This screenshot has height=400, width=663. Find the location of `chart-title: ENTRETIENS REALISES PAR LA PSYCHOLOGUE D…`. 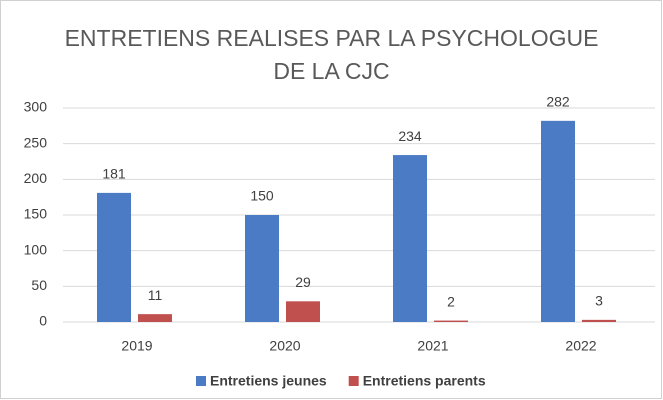

chart-title: ENTRETIENS REALISES PAR LA PSYCHOLOGUE D… is located at coordinates (331, 54).